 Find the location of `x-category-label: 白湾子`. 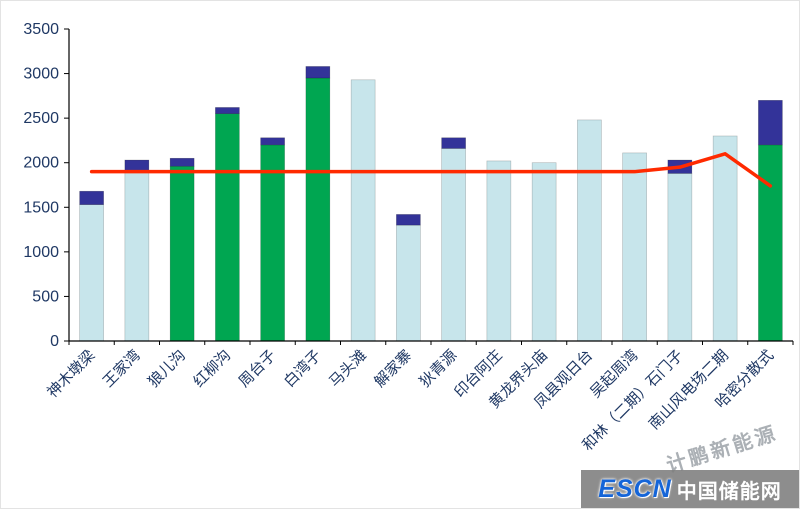

x-category-label: 白湾子 is located at coordinates (303, 369).